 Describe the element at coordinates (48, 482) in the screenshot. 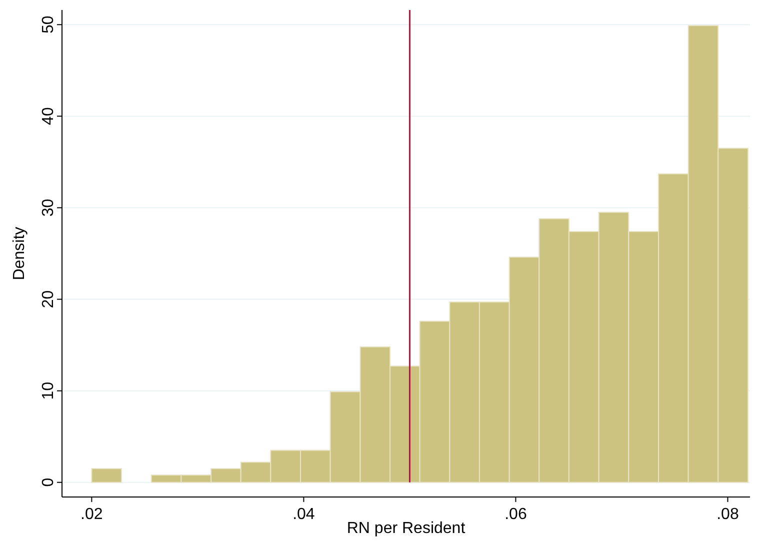

I see `y-tick-label: 0` at that location.